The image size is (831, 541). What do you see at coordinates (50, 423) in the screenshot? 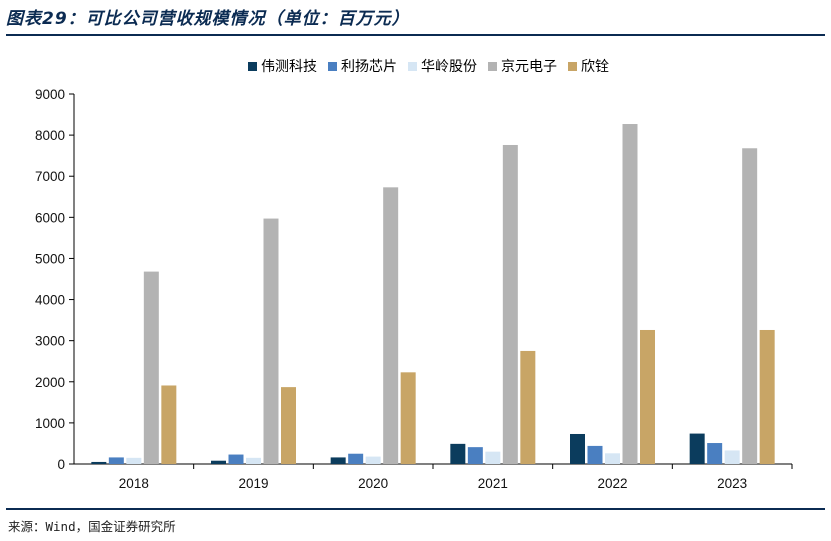
I see `y-tick-label: 1000` at bounding box center [50, 423].